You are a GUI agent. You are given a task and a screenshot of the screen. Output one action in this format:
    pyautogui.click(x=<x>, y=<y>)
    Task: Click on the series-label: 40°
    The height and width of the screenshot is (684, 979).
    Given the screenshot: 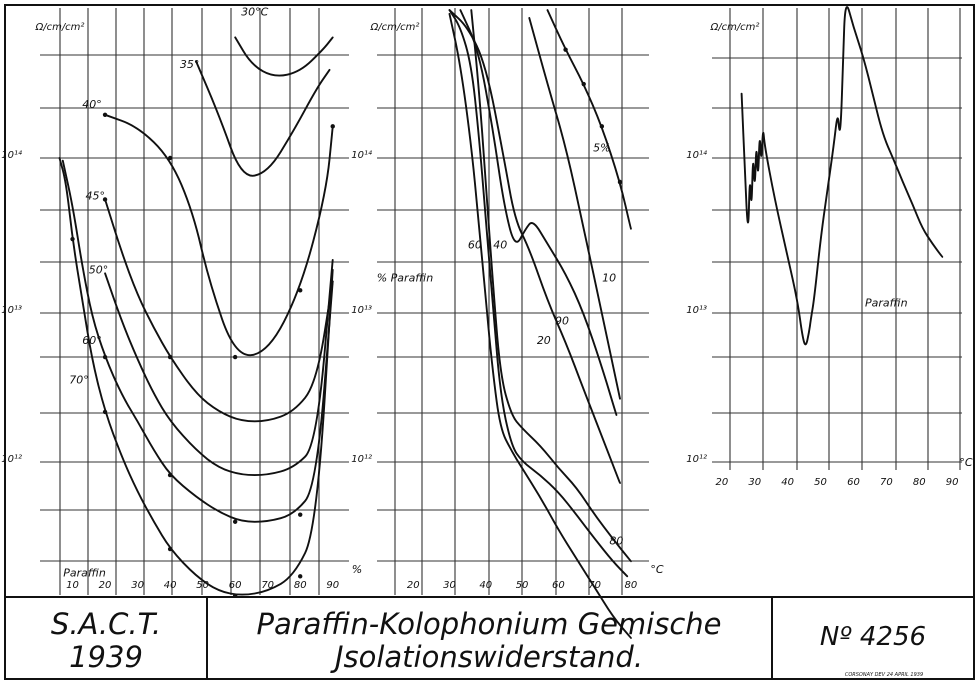 What is the action you would take?
    pyautogui.click(x=92, y=104)
    